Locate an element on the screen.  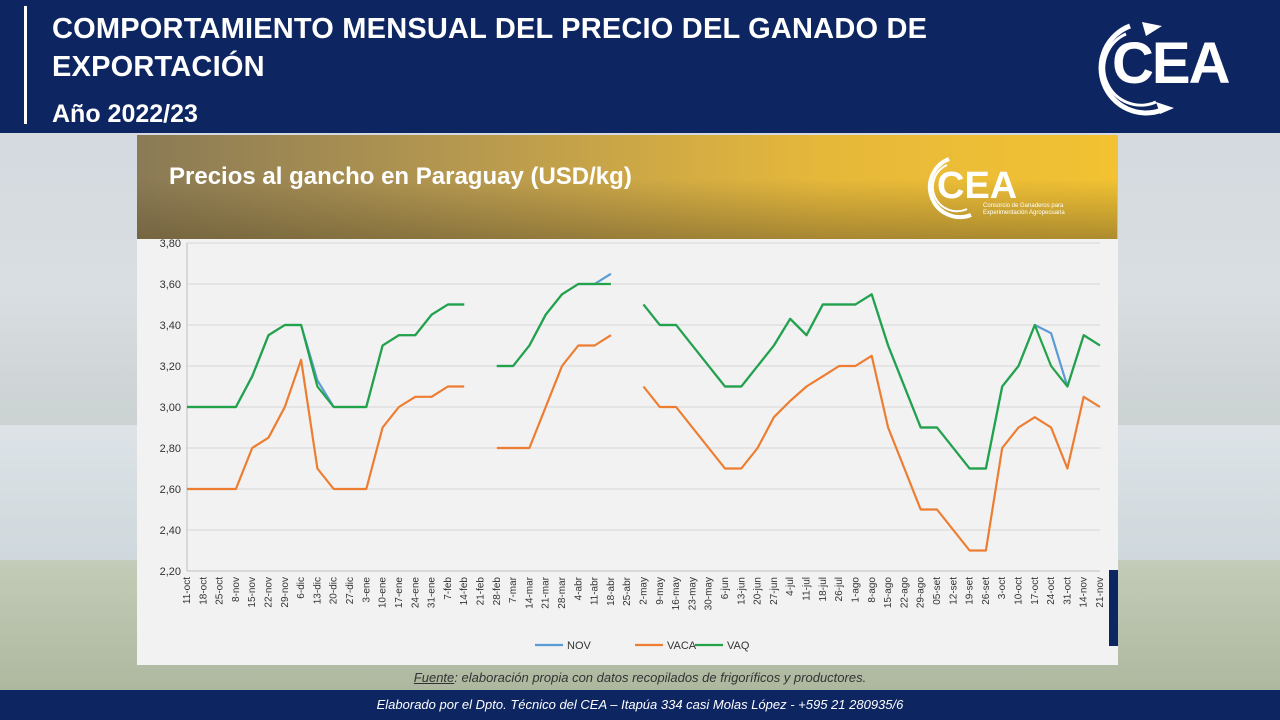
x-tick-label: 24-ene is located at coordinates (415, 593).